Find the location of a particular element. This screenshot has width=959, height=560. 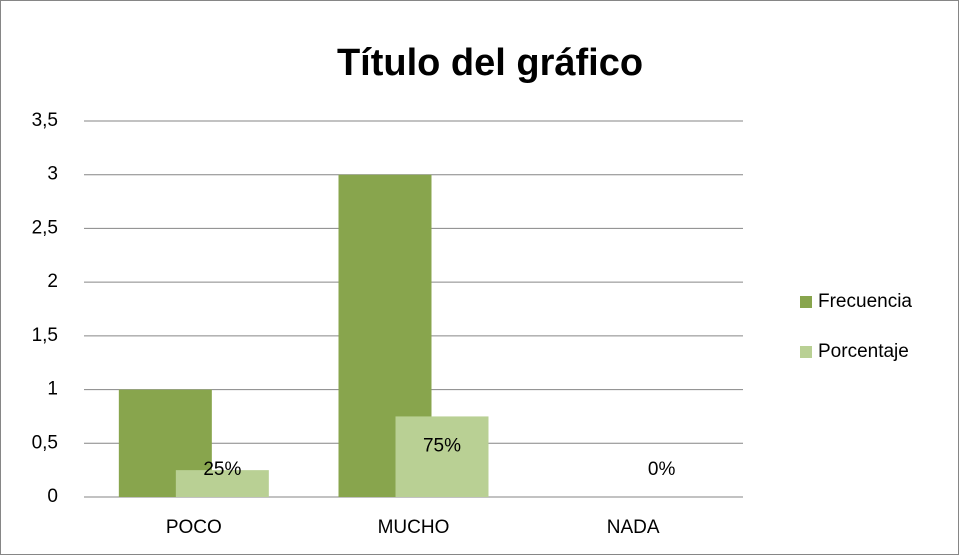

data-label: 75% is located at coordinates (442, 445).